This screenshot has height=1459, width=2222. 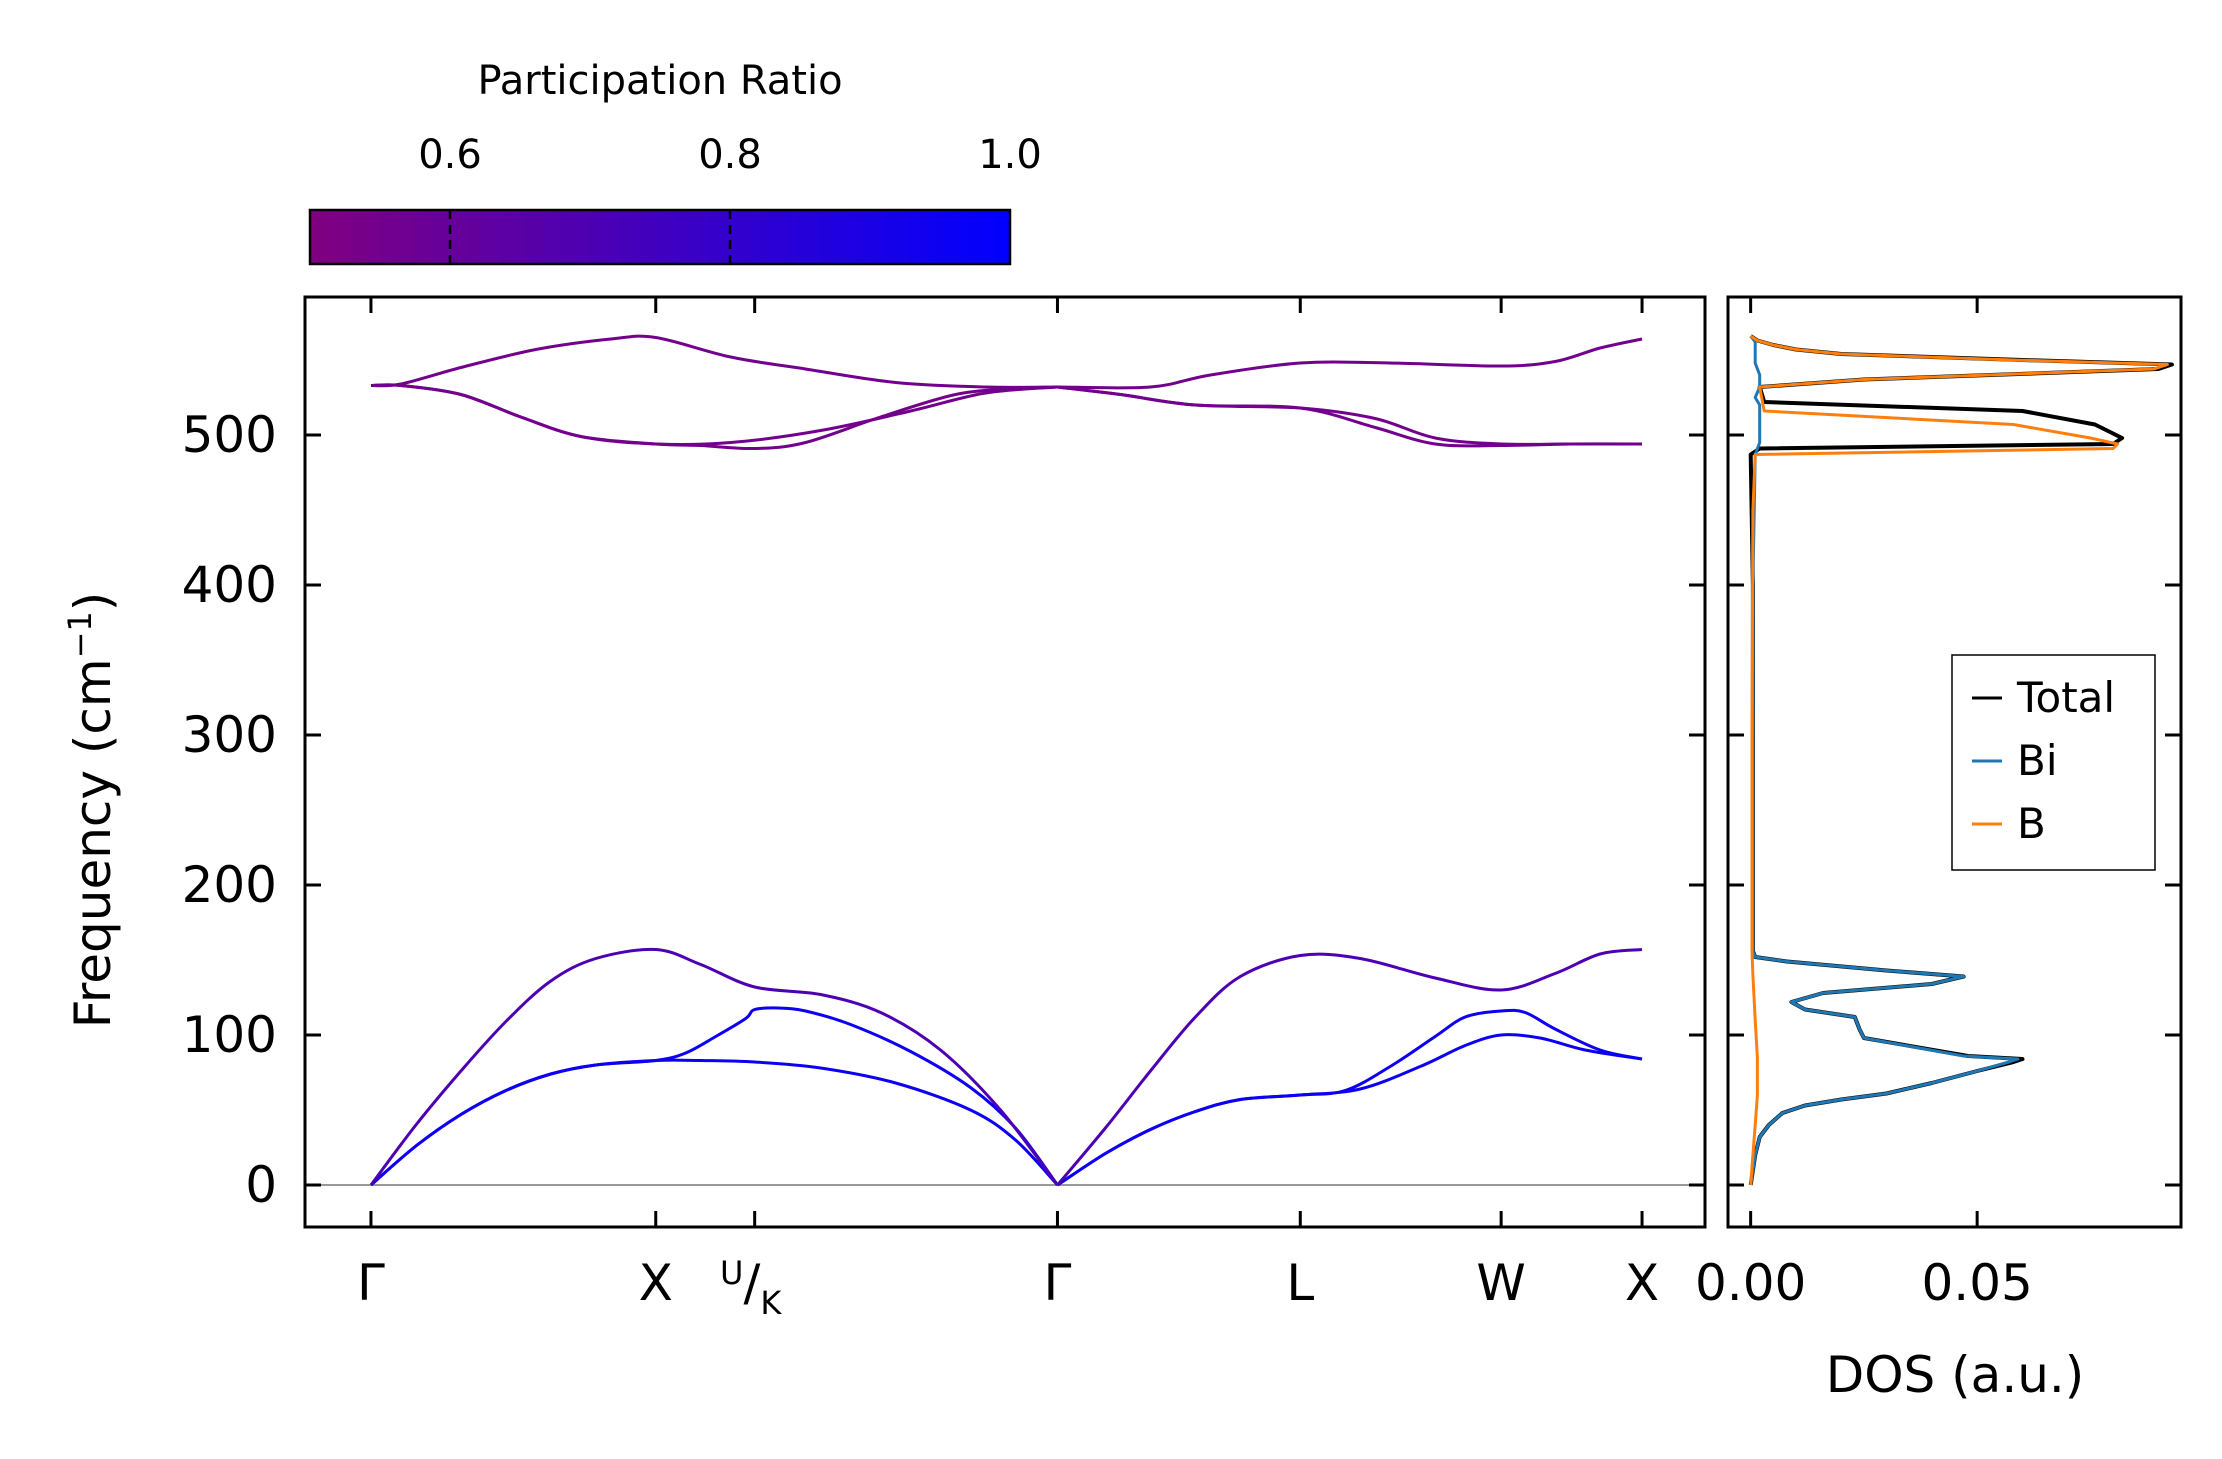 I want to click on band-xtick-label: L, so click(x=1300, y=1283).